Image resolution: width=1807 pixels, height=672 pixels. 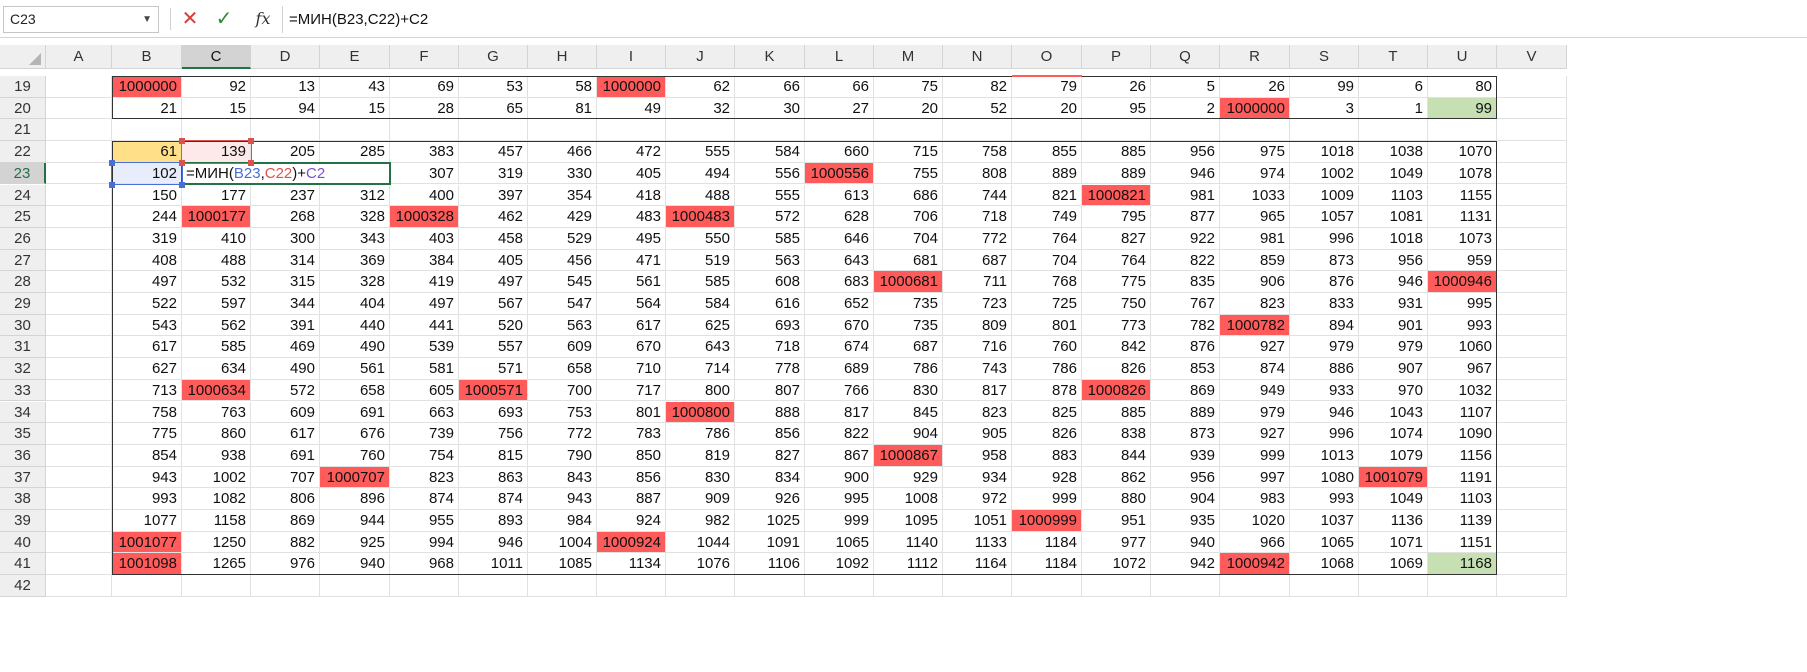 I want to click on cell-l22: 660, so click(x=839, y=152).